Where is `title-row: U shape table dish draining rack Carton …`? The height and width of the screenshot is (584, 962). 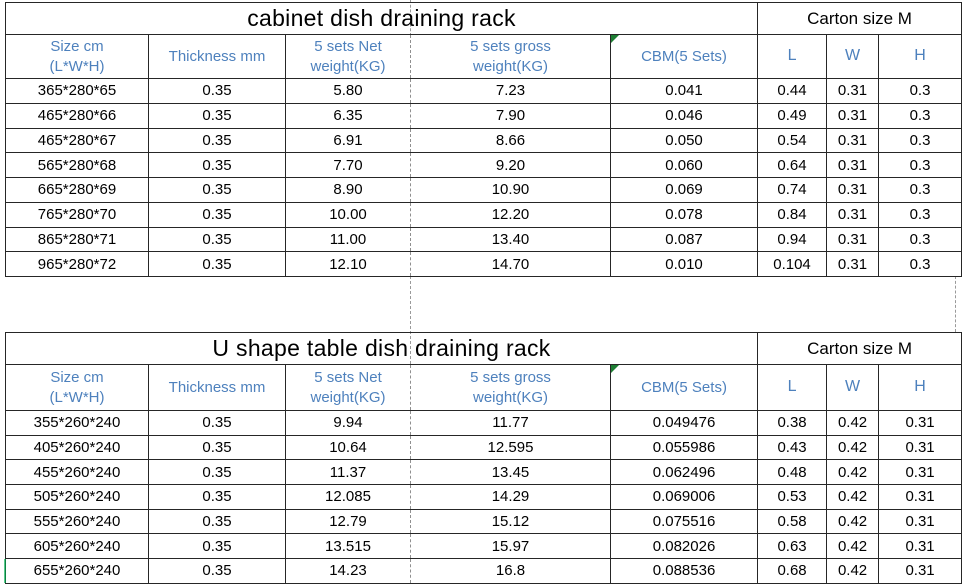 title-row: U shape table dish draining rack Carton … is located at coordinates (483, 348).